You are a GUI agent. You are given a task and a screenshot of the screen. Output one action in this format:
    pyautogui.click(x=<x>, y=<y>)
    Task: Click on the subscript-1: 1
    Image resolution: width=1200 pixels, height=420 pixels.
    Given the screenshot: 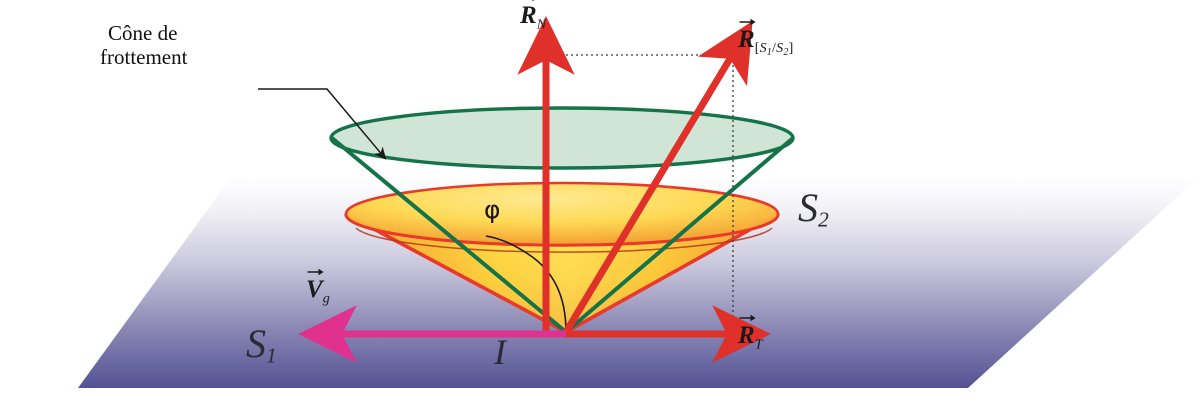 What is the action you would take?
    pyautogui.click(x=271, y=355)
    